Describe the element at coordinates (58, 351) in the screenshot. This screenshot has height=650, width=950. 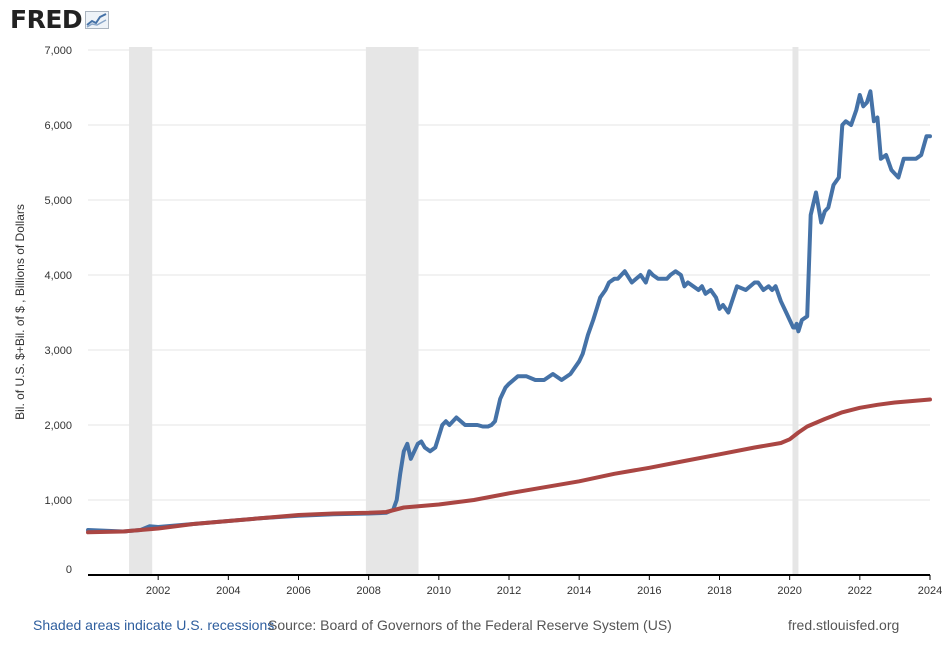
I see `y-tick-label: 3,000` at that location.